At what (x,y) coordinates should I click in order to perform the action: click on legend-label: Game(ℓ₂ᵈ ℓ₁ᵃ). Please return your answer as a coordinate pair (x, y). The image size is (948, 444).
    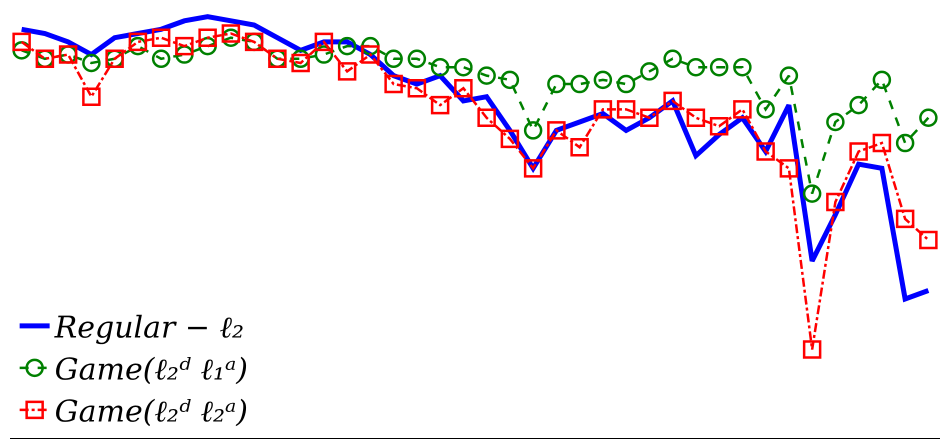
    Looking at the image, I should click on (151, 370).